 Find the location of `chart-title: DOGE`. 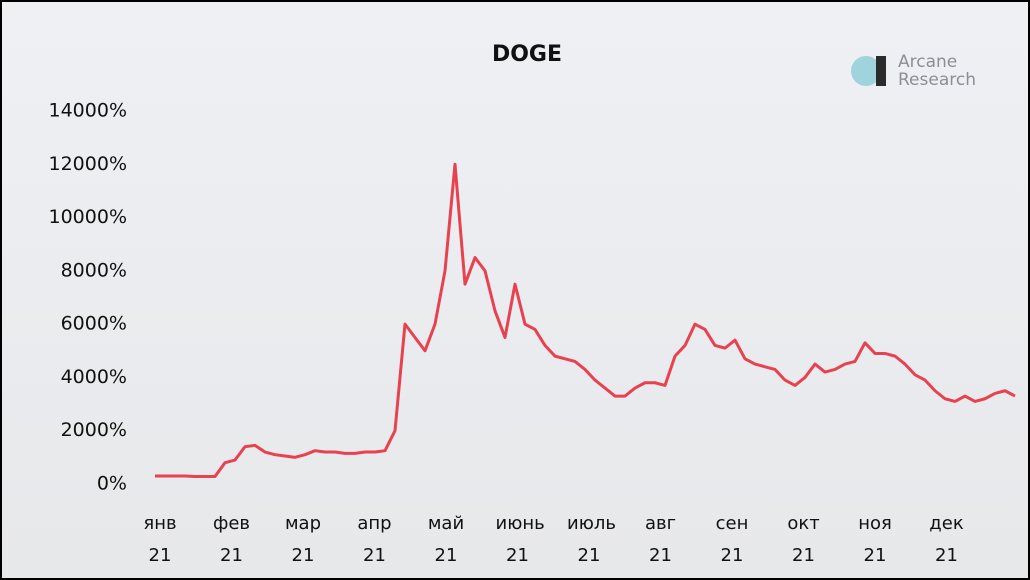

chart-title: DOGE is located at coordinates (527, 54).